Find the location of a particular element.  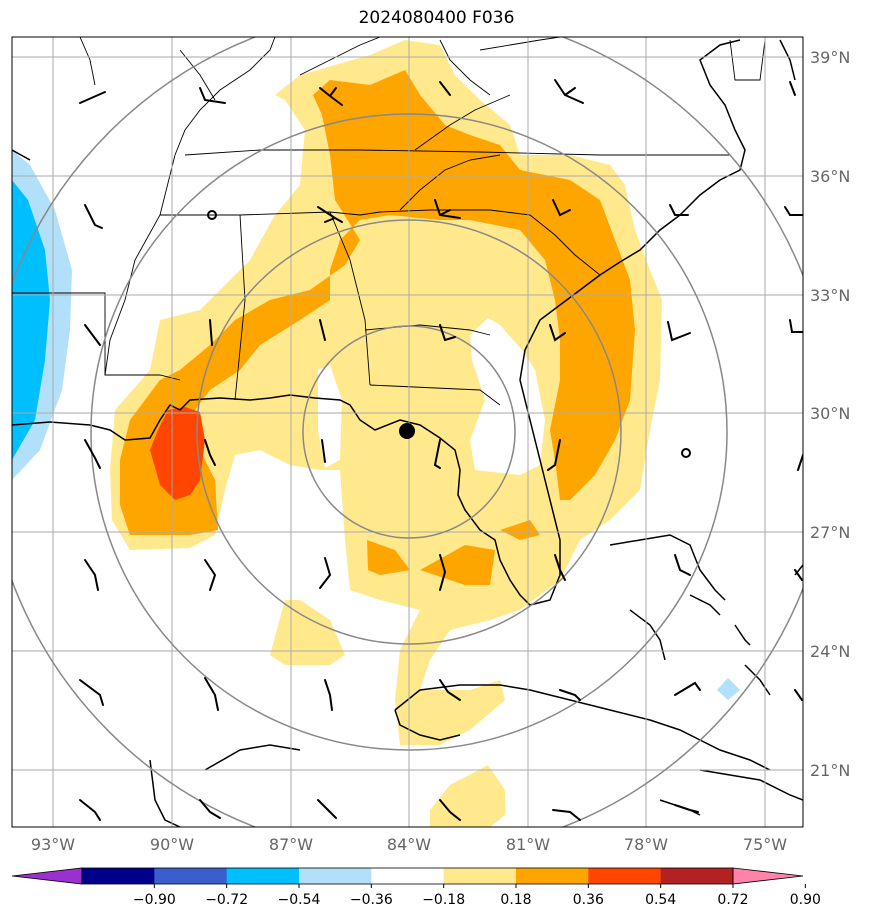

lon-axis: 93°W 90°W 87°W 84°W 81°W 78°W 75°W is located at coordinates (409, 844).